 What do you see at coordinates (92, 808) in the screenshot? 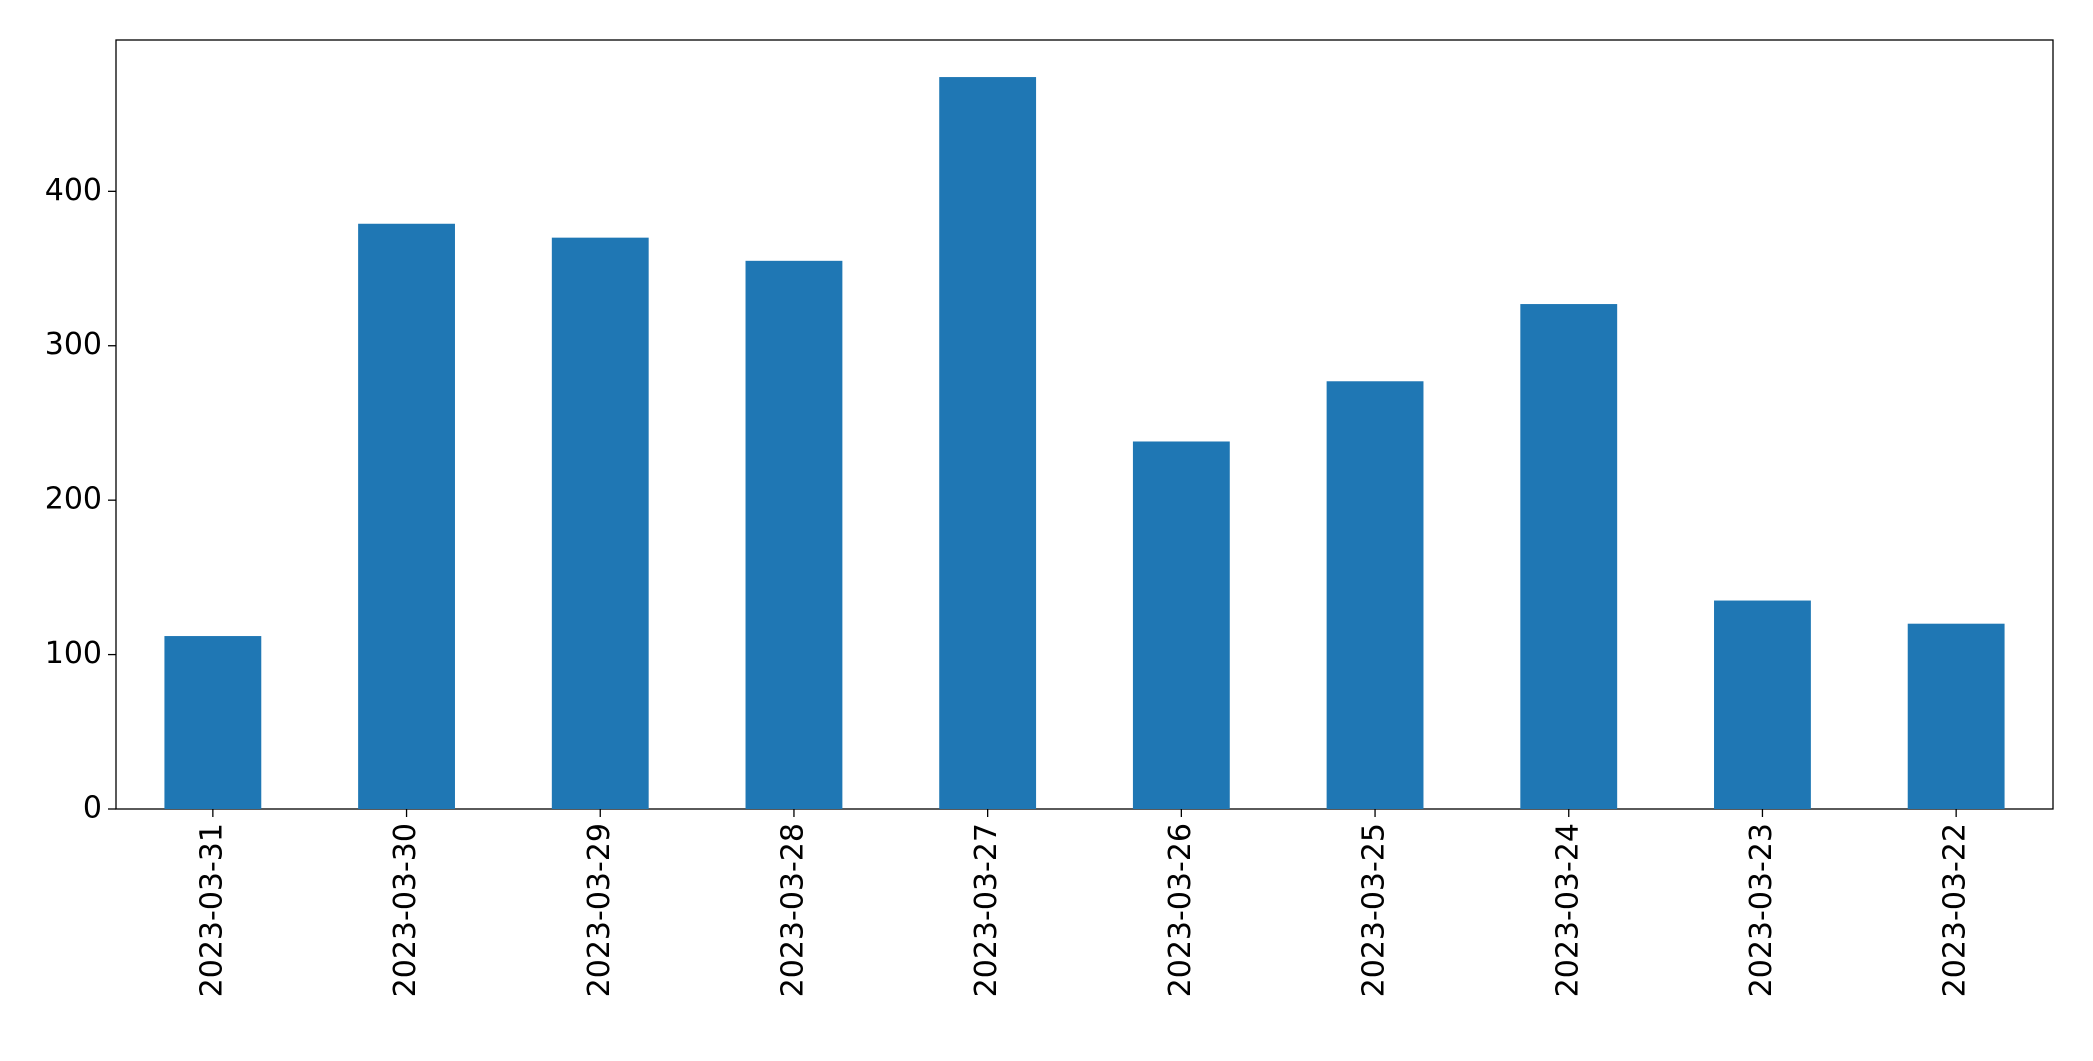
I see `y-tick-label: 0` at bounding box center [92, 808].